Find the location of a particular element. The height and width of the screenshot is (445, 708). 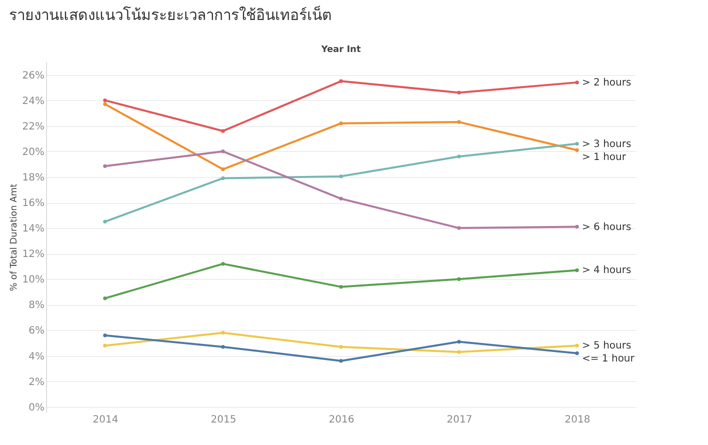

x-axis-title: Year Int is located at coordinates (341, 50).